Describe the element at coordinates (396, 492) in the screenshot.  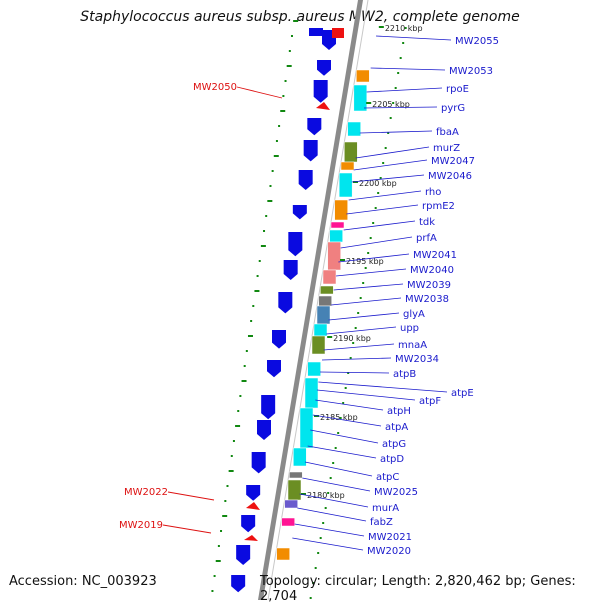
I see `gene-label-mw2025: MW2025` at that location.